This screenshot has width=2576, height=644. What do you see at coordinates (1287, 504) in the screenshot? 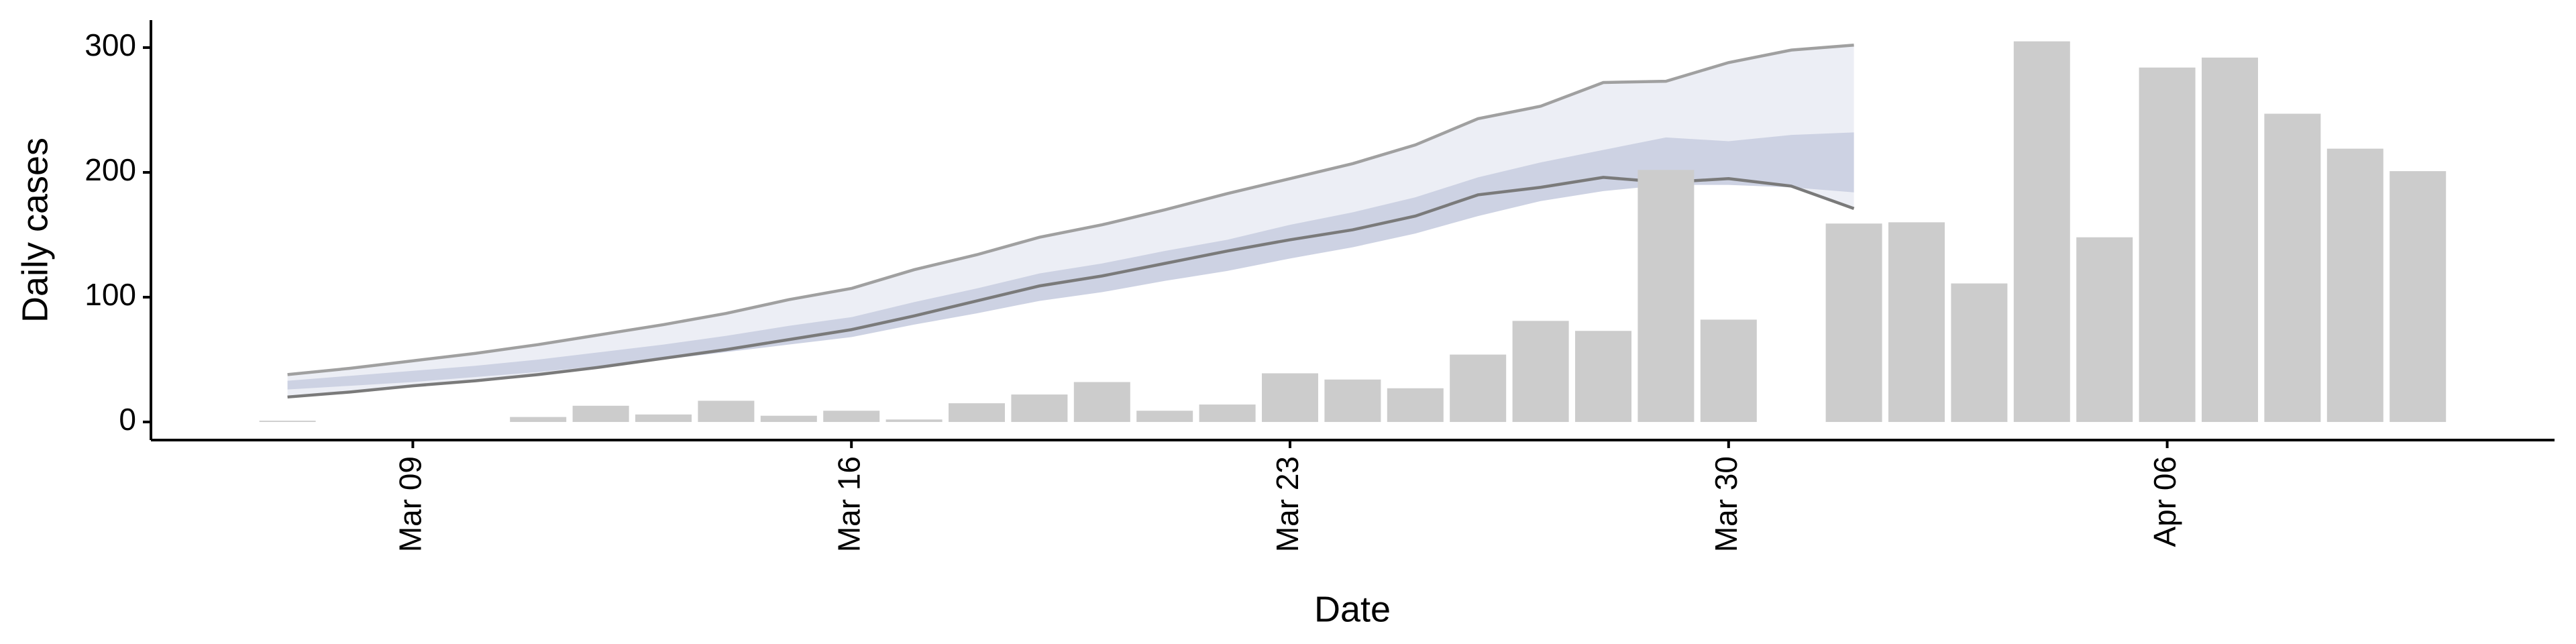
I see `x-tick-label: Mar 23` at bounding box center [1287, 504].